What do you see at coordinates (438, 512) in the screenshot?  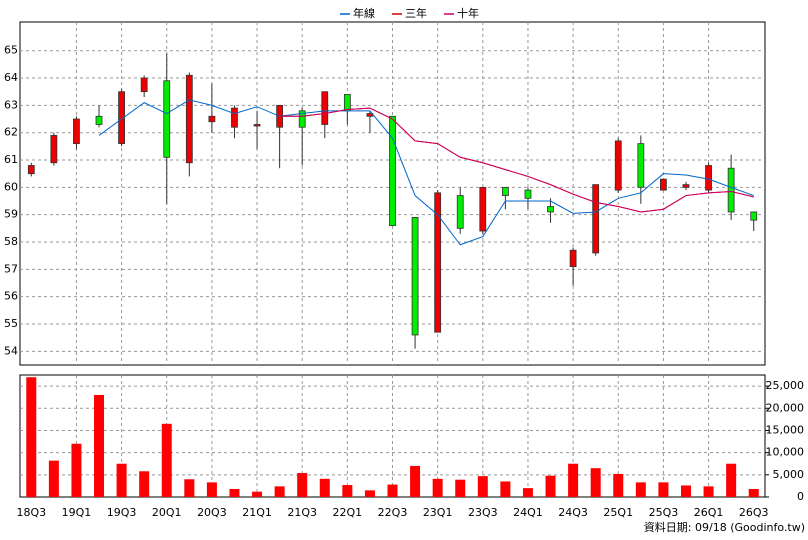 I see `x-tick-label: 23Q1` at bounding box center [438, 512].